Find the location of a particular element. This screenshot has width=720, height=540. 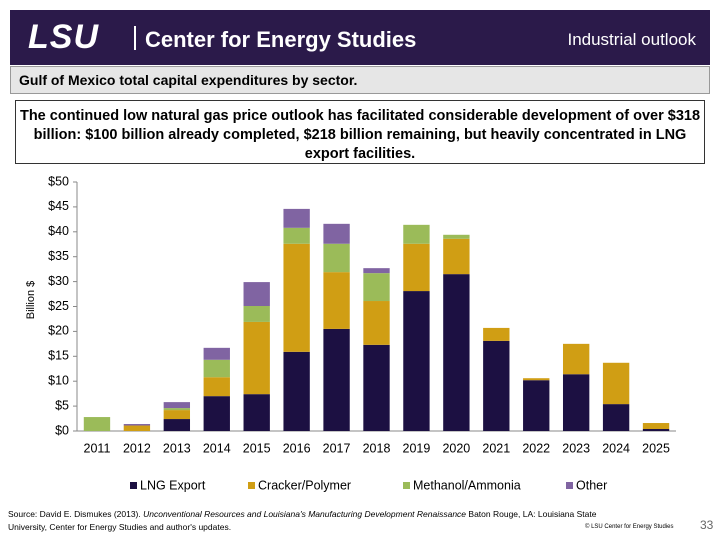

x-tick-label: 2023 is located at coordinates (576, 448).